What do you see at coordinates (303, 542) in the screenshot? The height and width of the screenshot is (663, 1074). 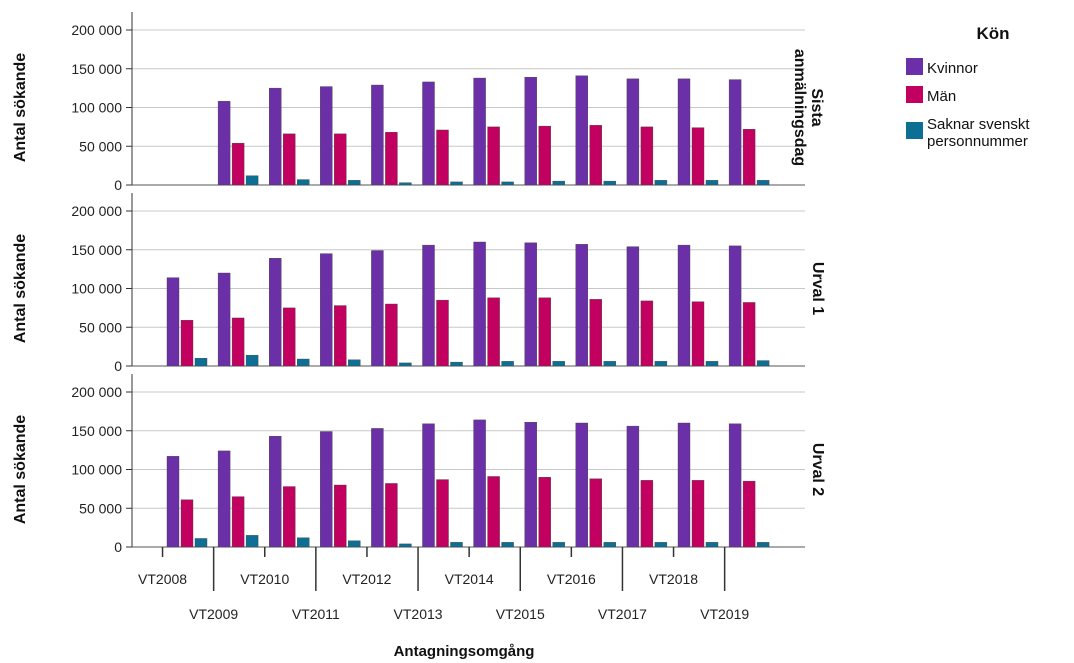 I see `bar-urval-2-saknar-svenskt-personnummer-vt2010` at bounding box center [303, 542].